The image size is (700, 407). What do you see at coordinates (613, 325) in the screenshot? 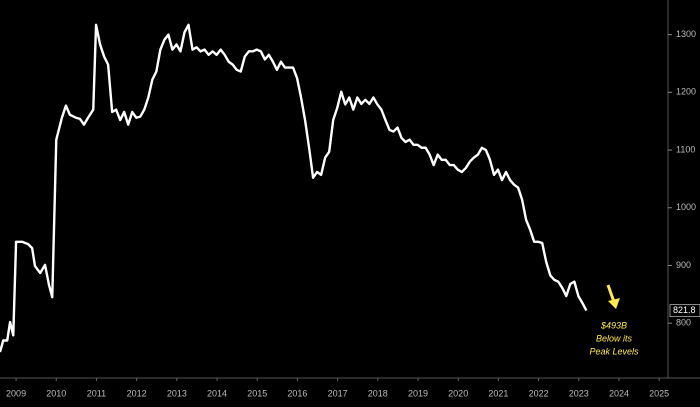
I see `annotation-text: $493B` at bounding box center [613, 325].